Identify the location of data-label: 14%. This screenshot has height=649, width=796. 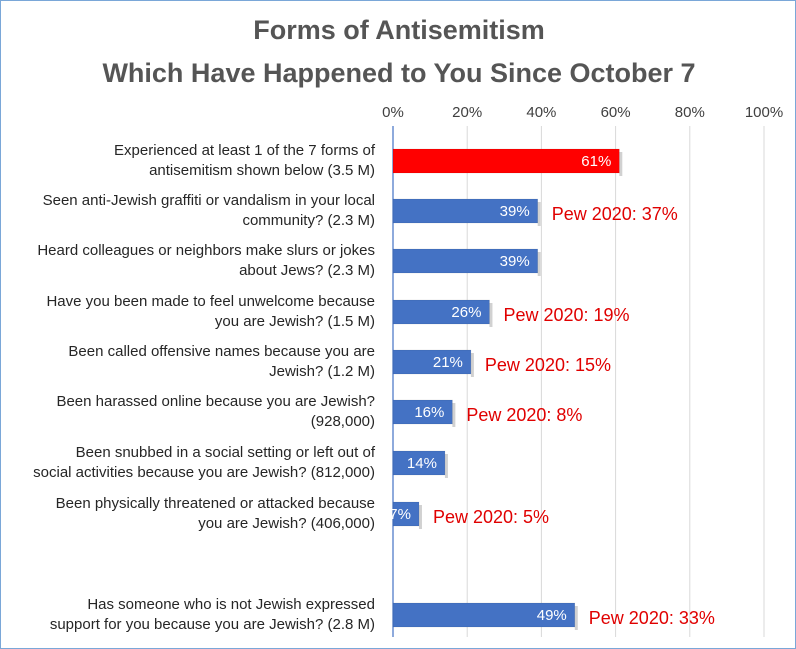
(422, 463).